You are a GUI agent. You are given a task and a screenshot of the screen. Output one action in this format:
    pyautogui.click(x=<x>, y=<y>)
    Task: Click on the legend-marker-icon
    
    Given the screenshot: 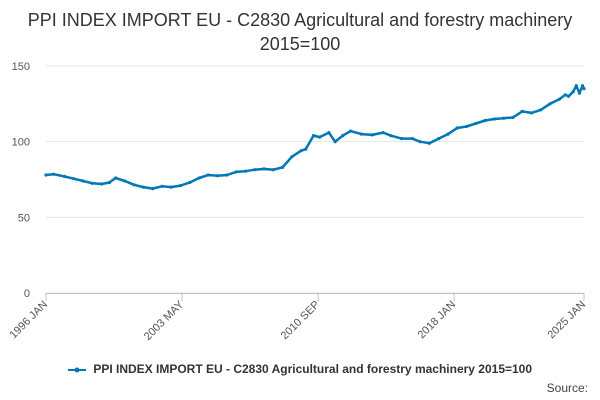 What is the action you would take?
    pyautogui.click(x=76, y=370)
    